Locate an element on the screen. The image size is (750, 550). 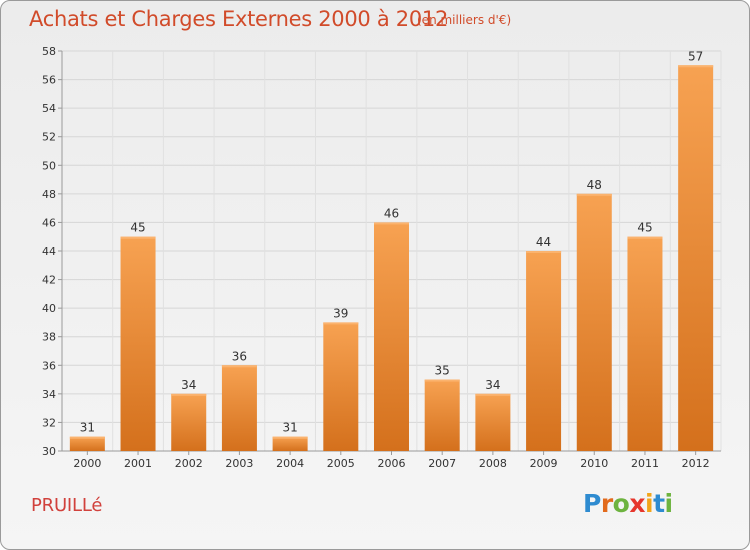
x-tick-label: 2006 is located at coordinates (392, 463).